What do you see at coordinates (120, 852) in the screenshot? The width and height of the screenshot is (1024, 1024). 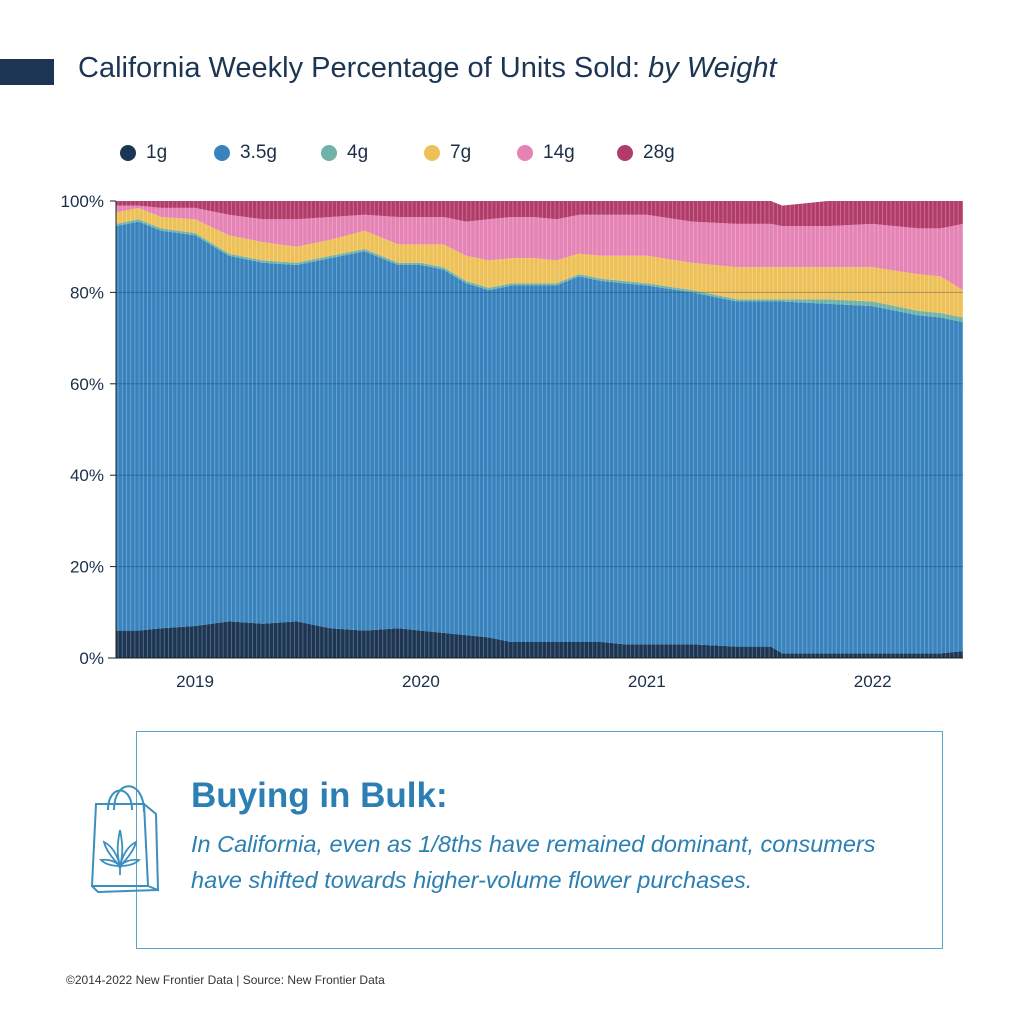 I see `cannabis-leaf-icon` at bounding box center [120, 852].